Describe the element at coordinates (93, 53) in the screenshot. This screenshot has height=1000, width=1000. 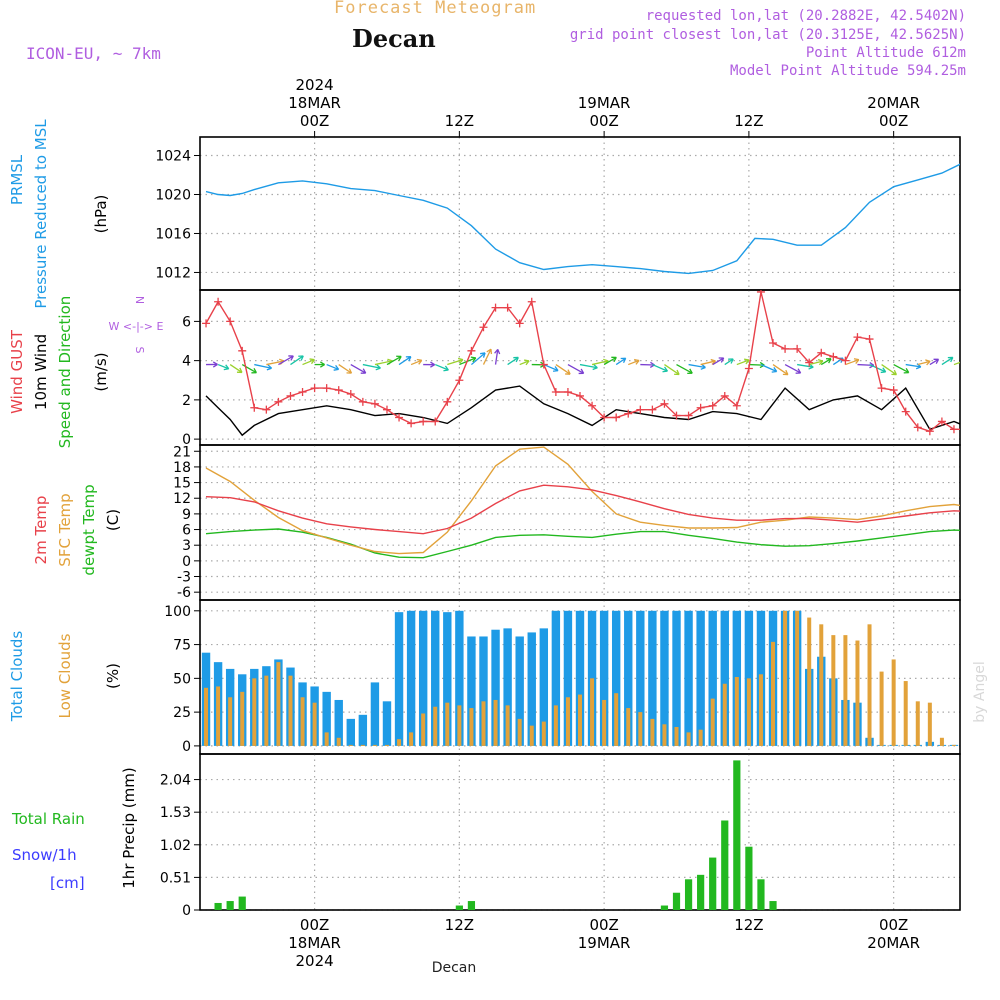
I see `model-label: ICON-EU, ~ 7km` at that location.